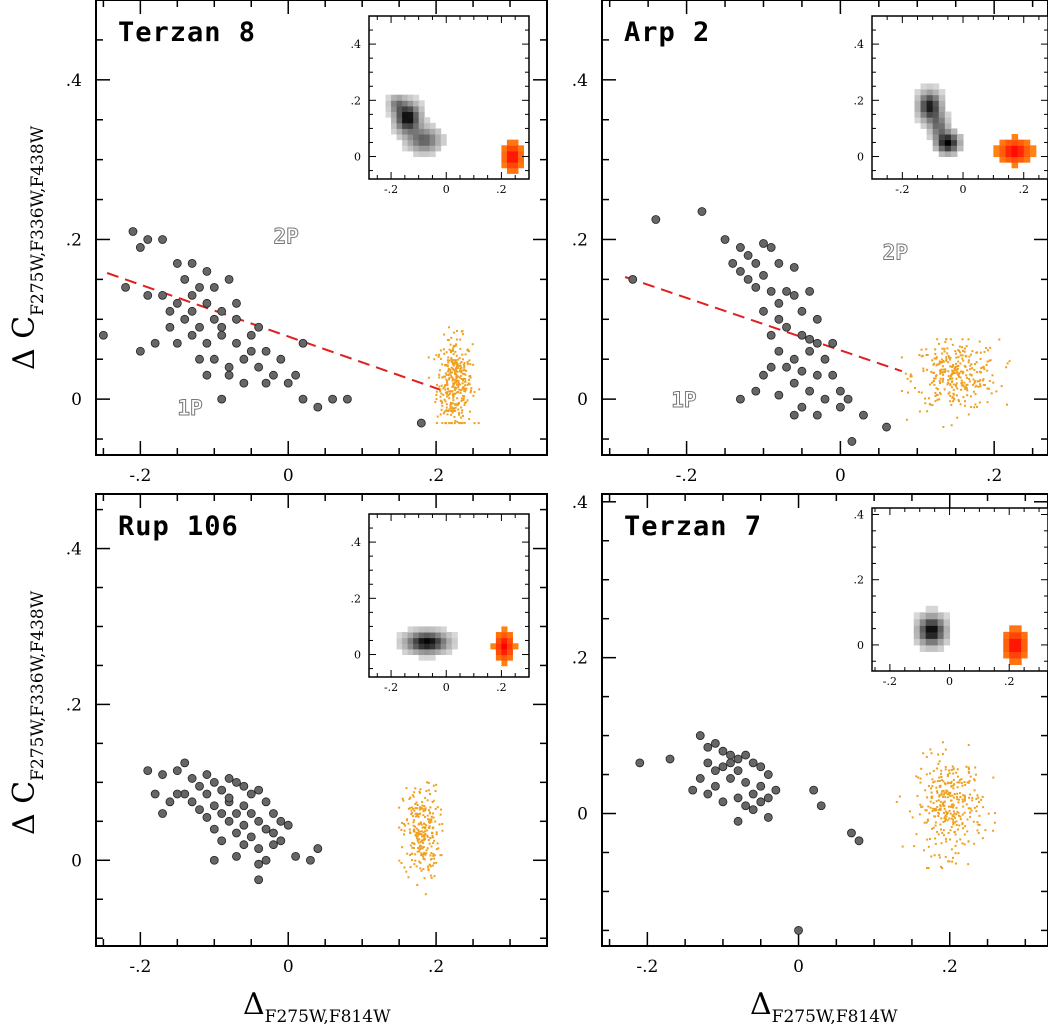  Describe the element at coordinates (285, 236) in the screenshot. I see `population-label: 2P` at that location.